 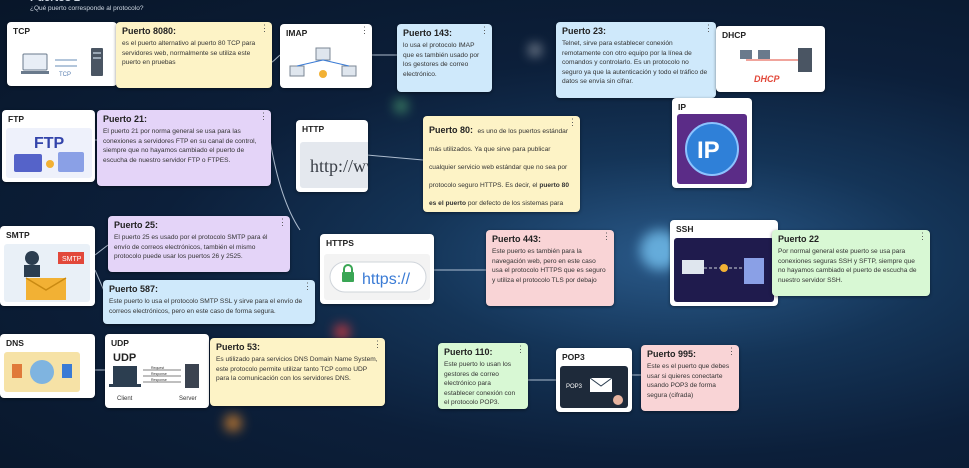 I want to click on port-title: Puerto 23:, so click(x=584, y=31).